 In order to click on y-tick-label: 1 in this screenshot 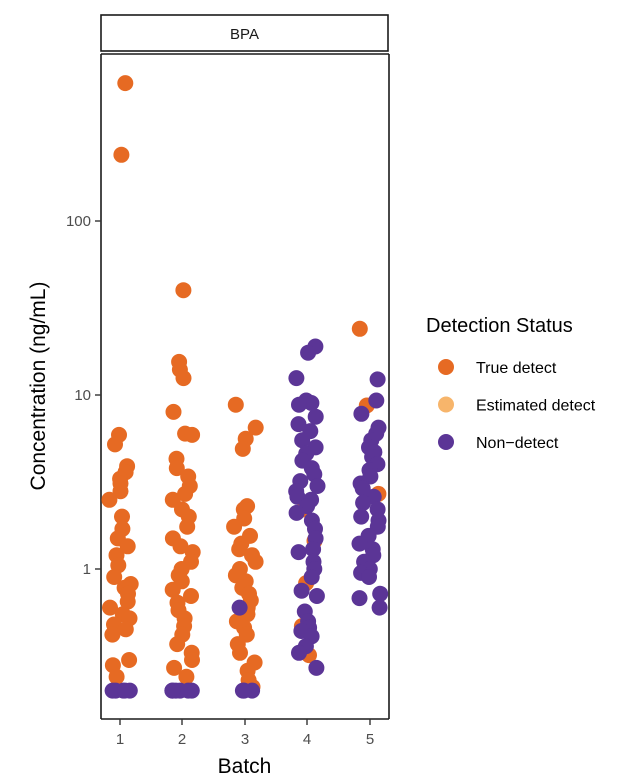, I will do `click(87, 569)`.